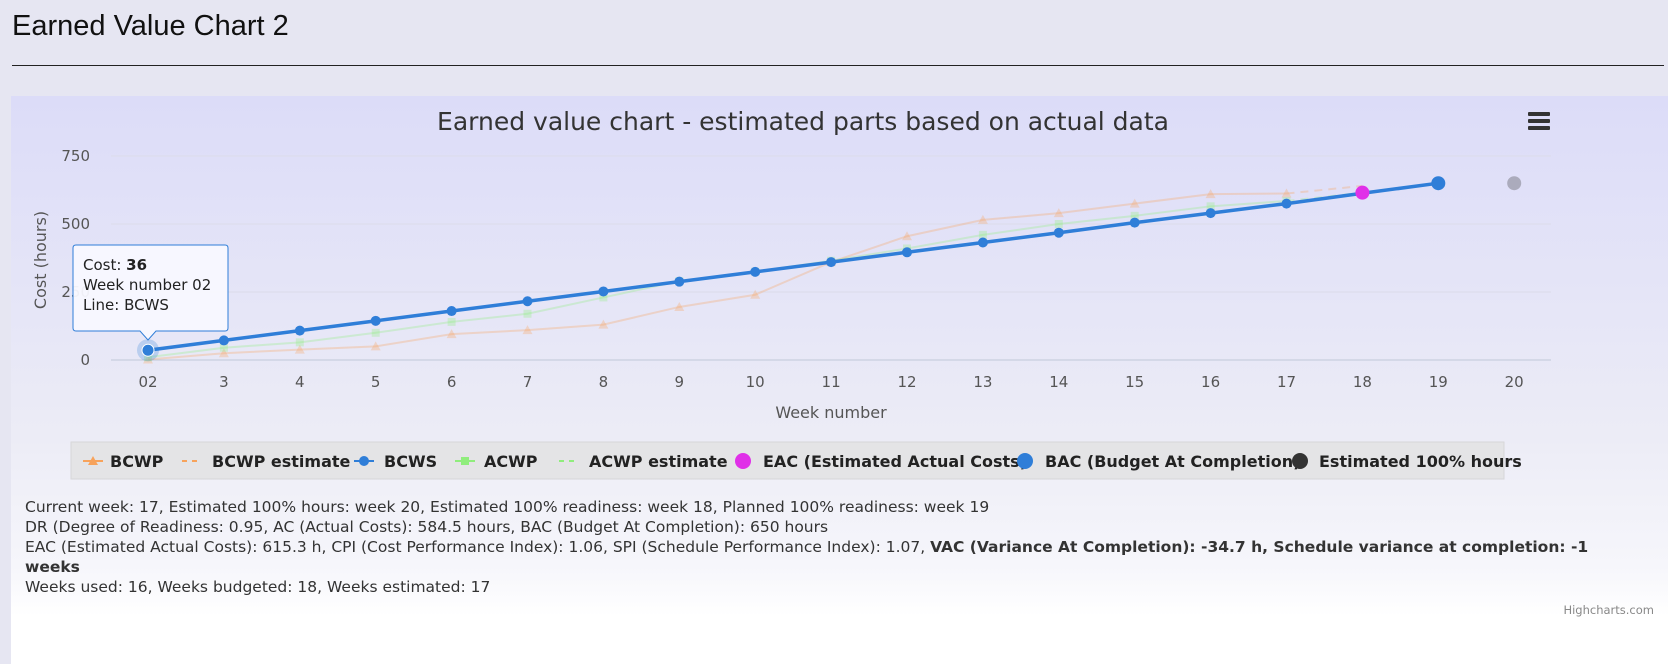 Image resolution: width=1668 pixels, height=664 pixels. What do you see at coordinates (1514, 183) in the screenshot?
I see `series-estimated-100-hours` at bounding box center [1514, 183].